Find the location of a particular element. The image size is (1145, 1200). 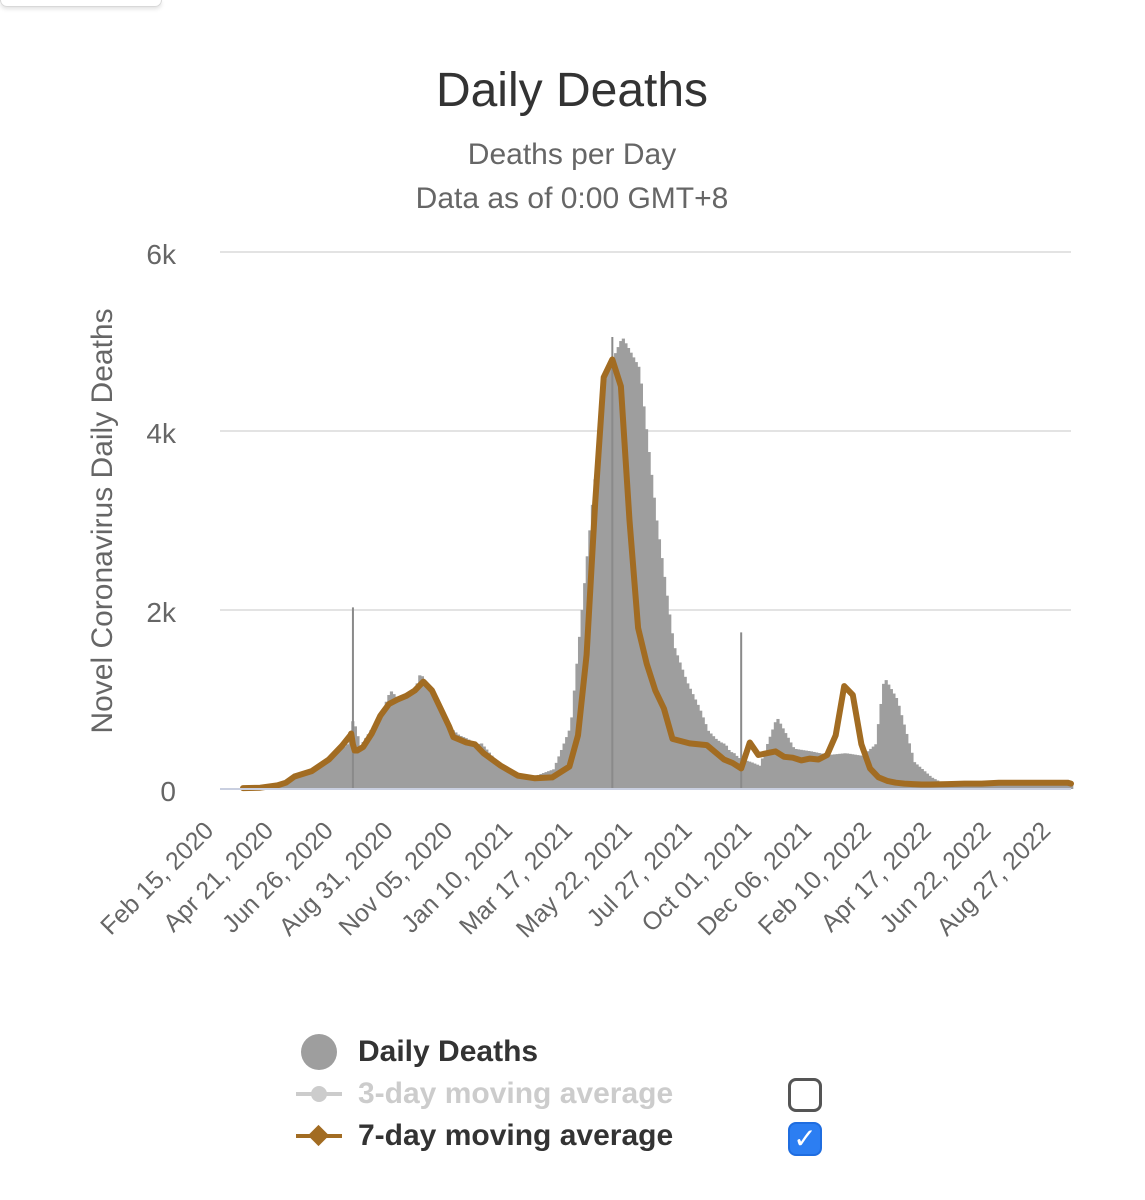

y-tick-label: 6k is located at coordinates (161, 254).